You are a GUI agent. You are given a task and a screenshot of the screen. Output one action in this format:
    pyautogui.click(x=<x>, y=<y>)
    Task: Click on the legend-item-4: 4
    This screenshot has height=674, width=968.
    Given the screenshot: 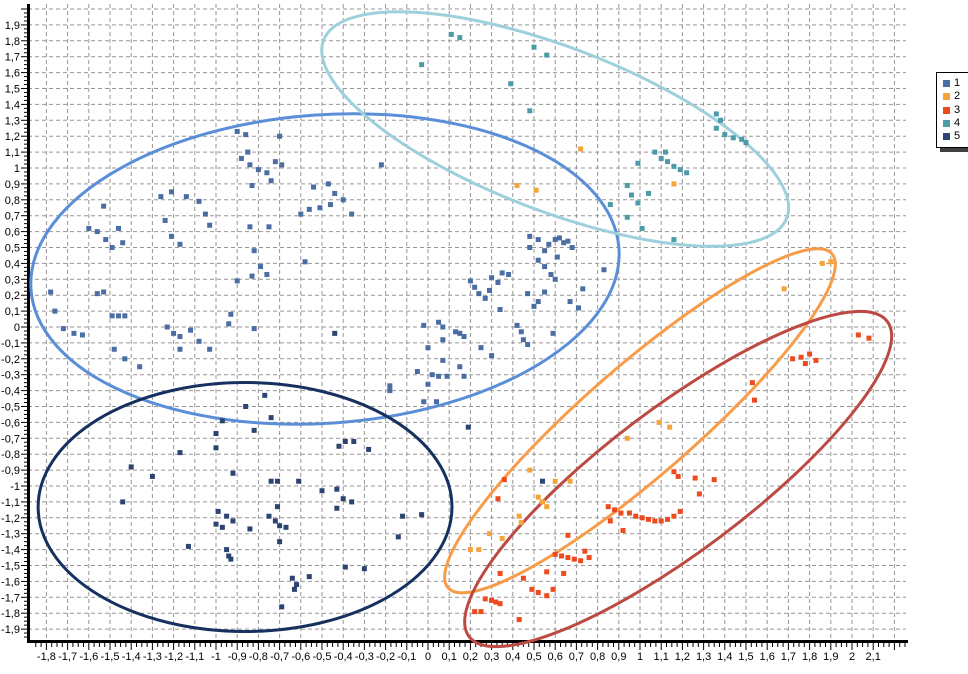 What is the action you would take?
    pyautogui.click(x=954, y=123)
    